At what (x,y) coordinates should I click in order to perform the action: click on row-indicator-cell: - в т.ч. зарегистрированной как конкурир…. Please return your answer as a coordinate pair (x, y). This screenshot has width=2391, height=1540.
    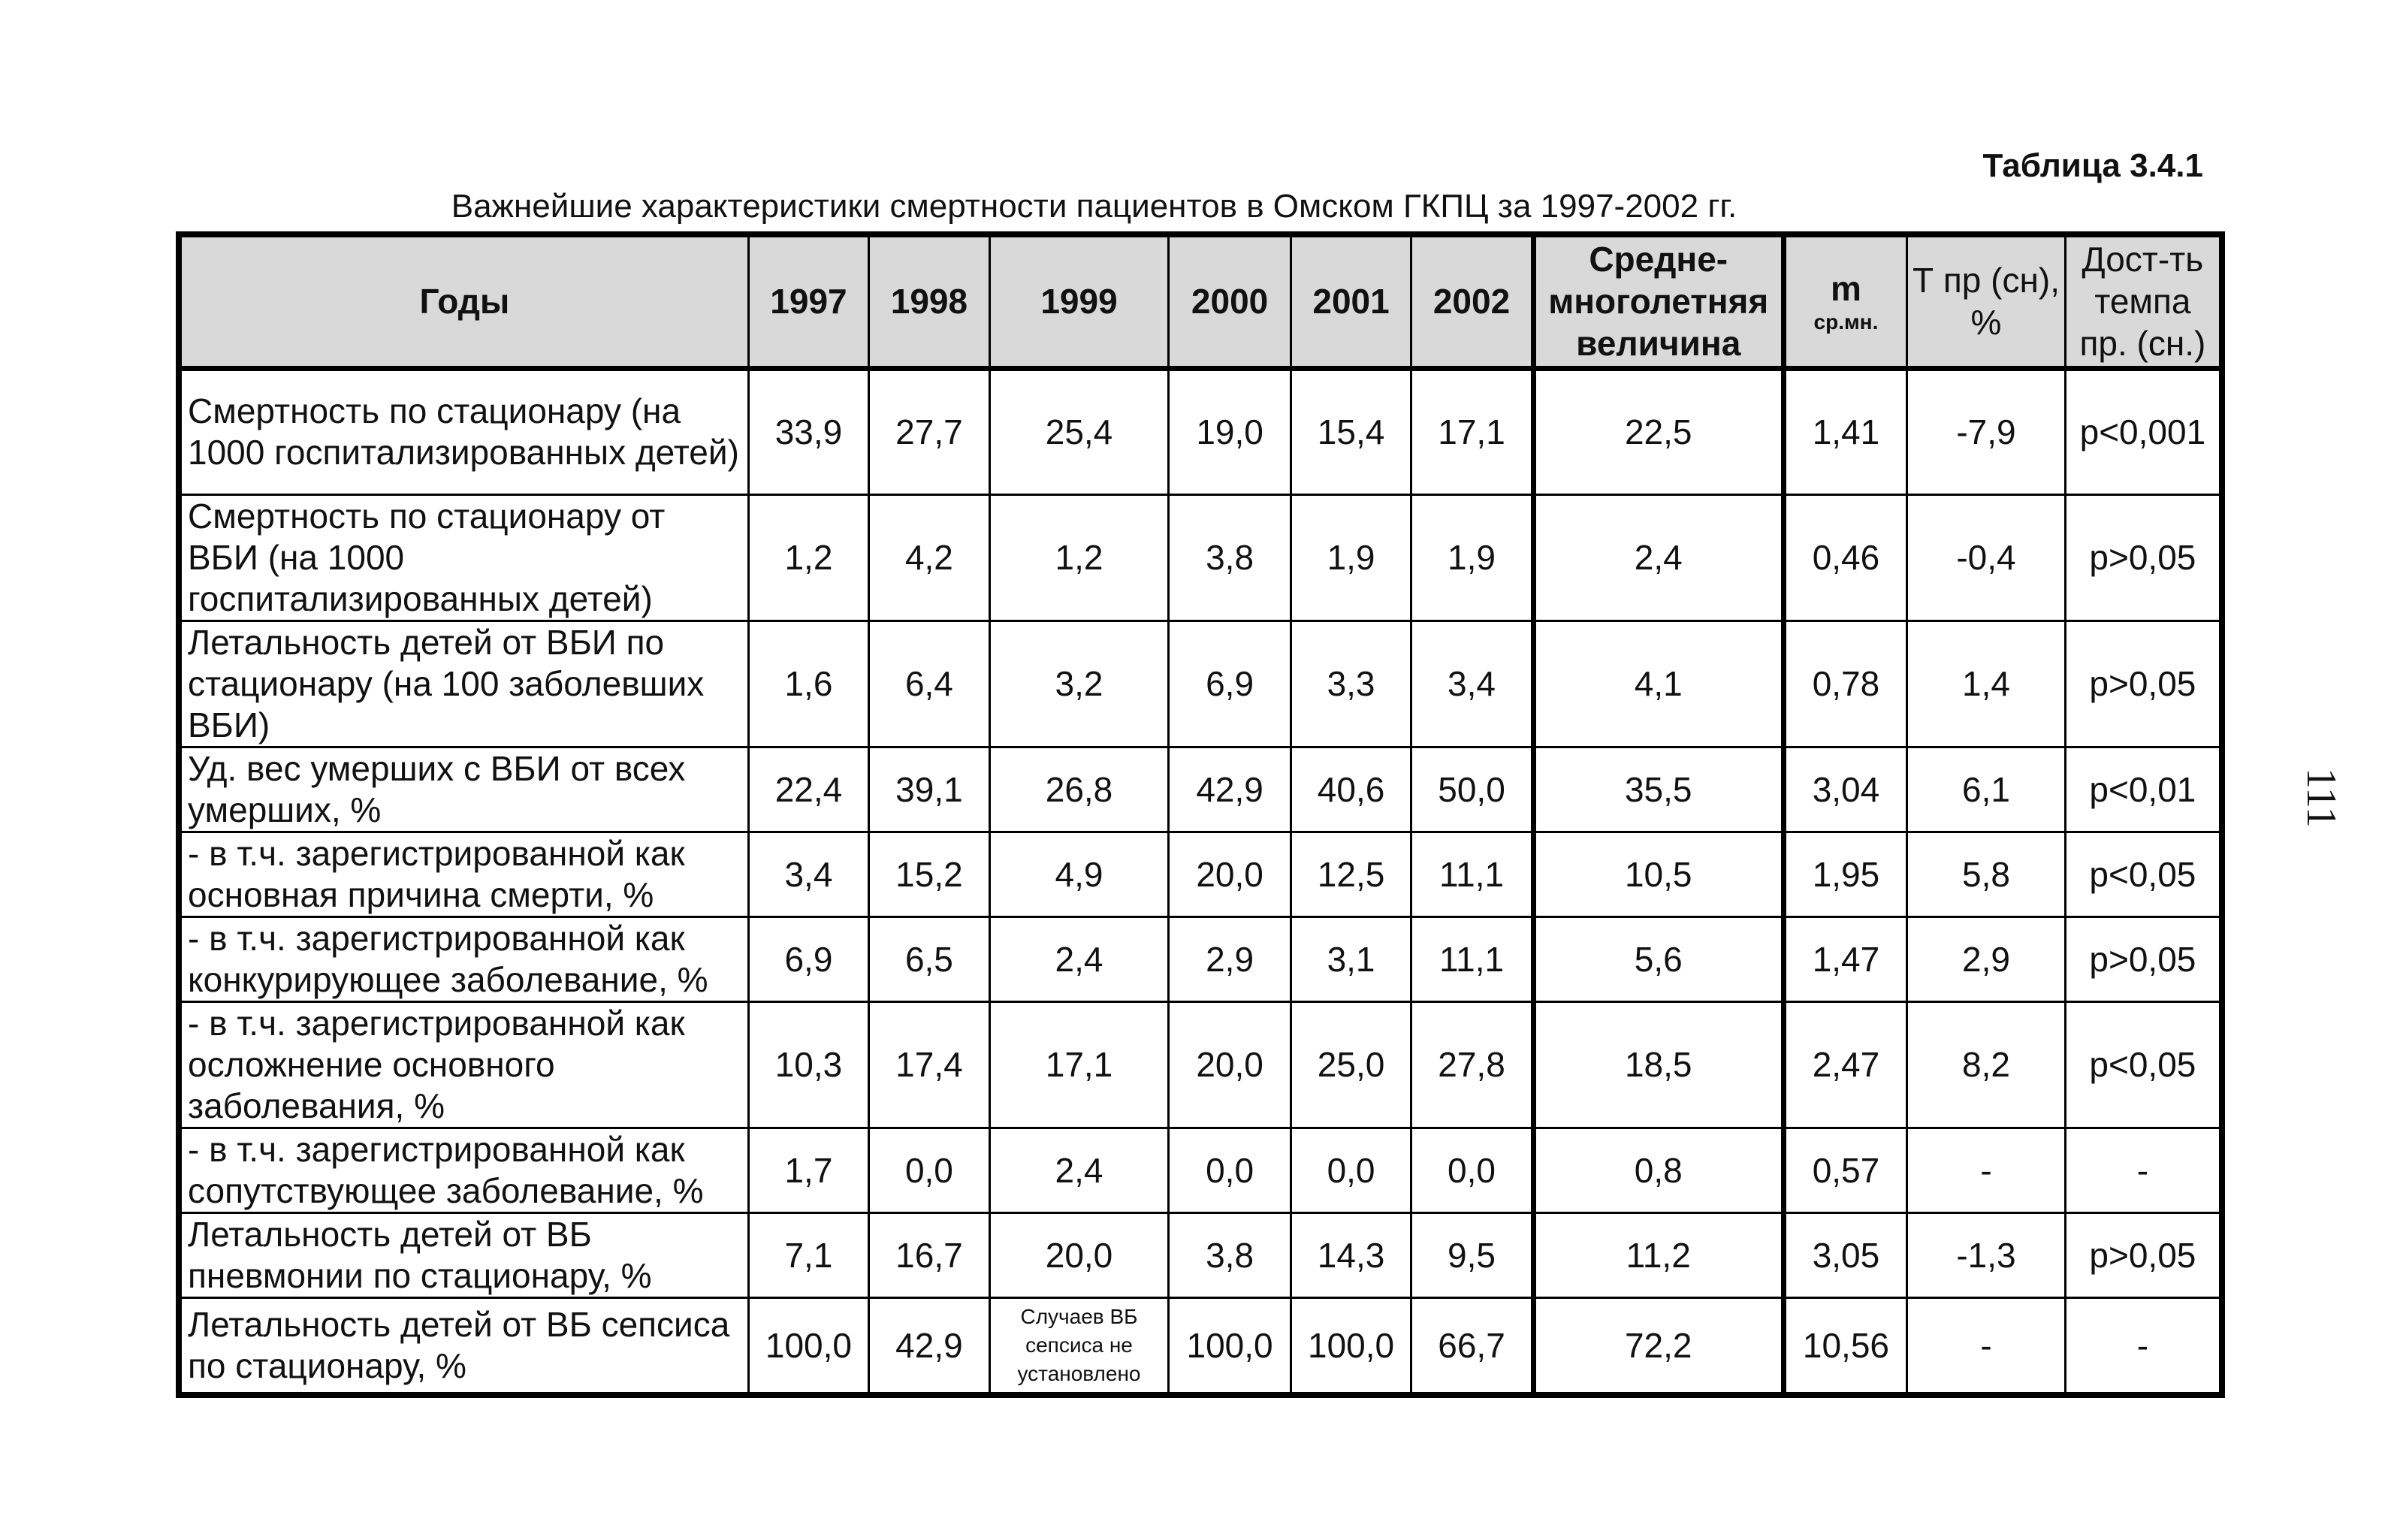
    Looking at the image, I should click on (463, 959).